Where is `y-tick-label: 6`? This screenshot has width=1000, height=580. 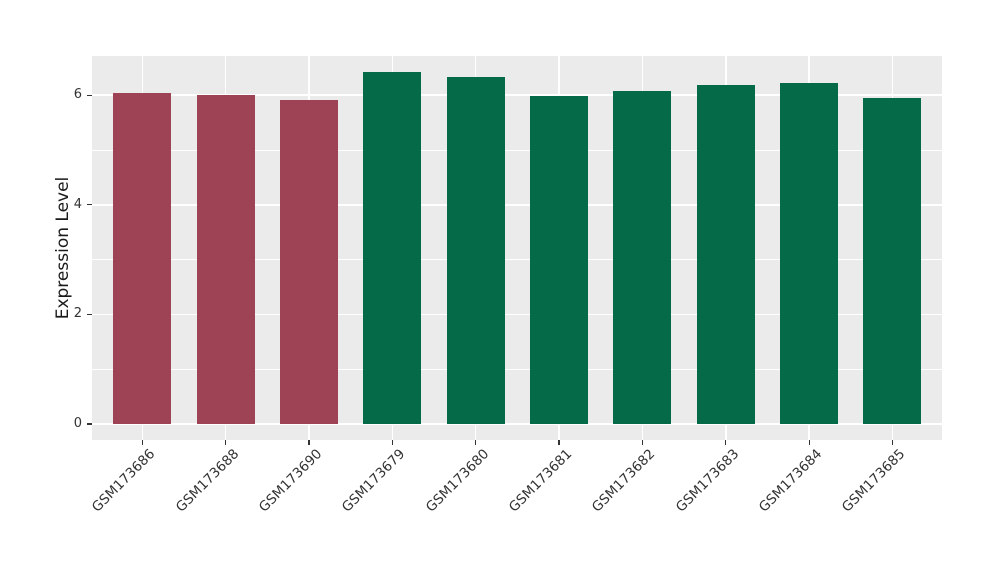 y-tick-label: 6 is located at coordinates (77, 95).